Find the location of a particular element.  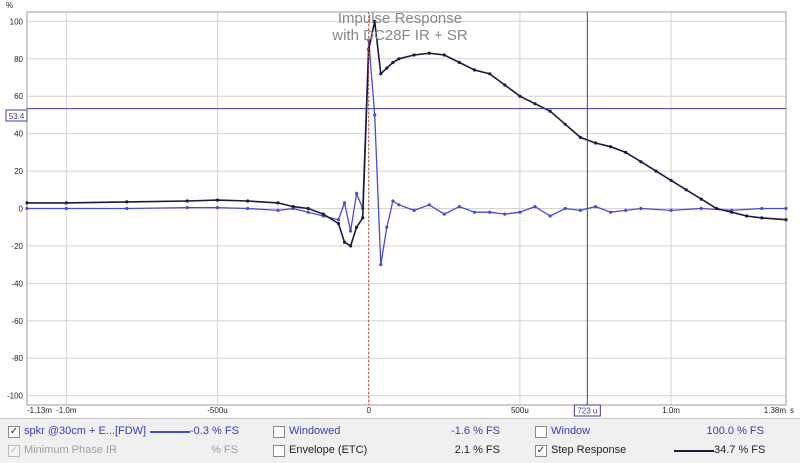

y-tick-label: 100 is located at coordinates (17, 21).